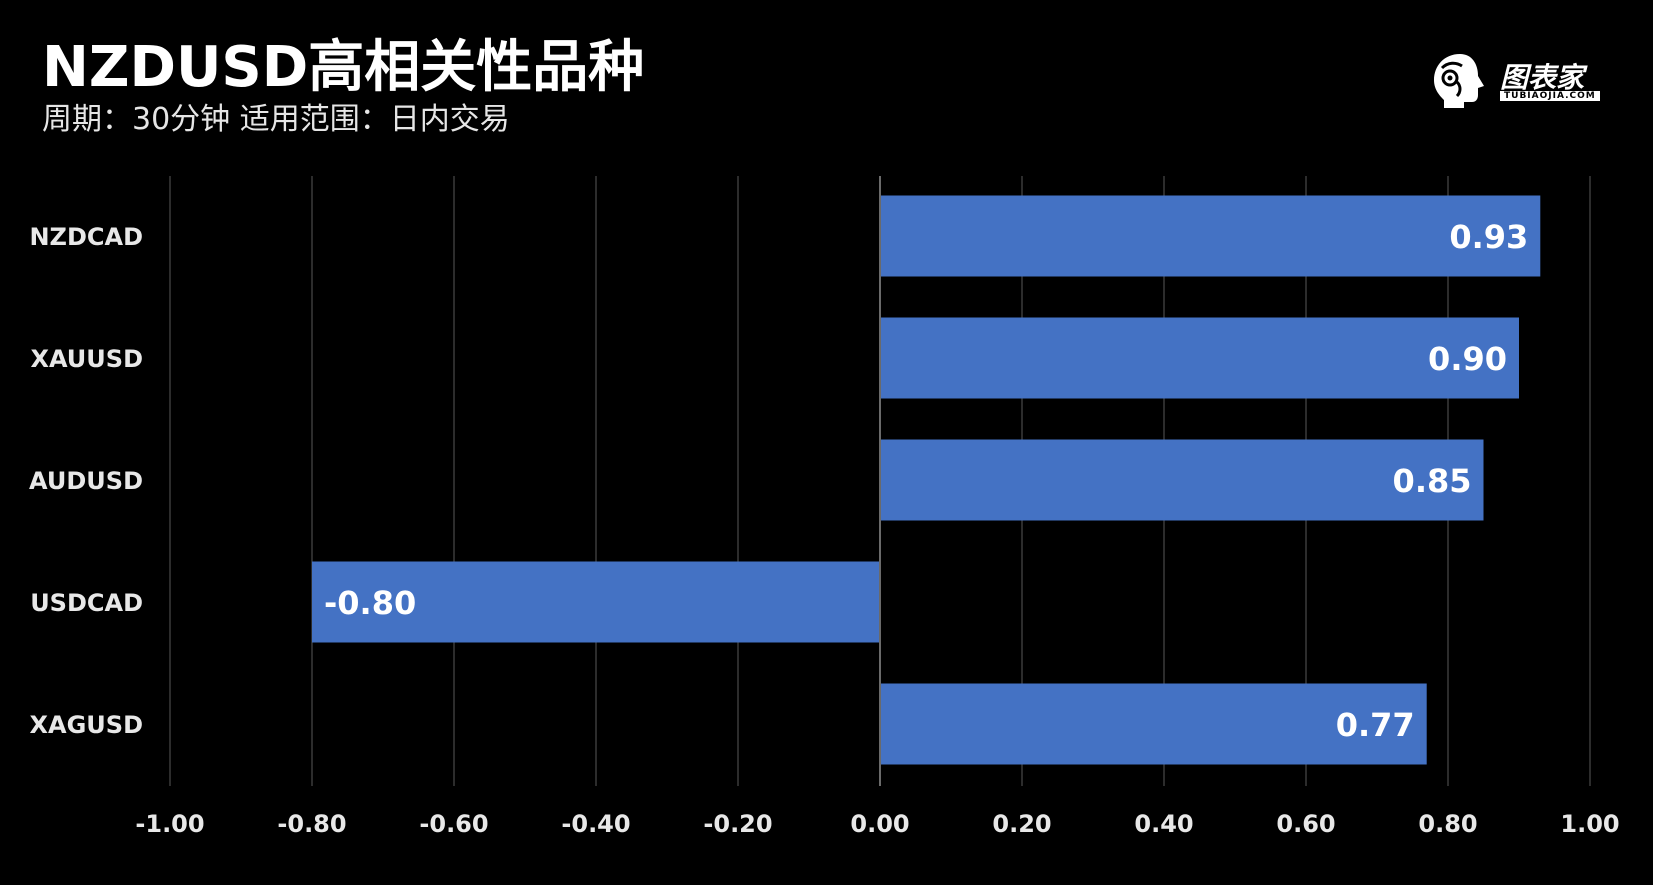 The width and height of the screenshot is (1653, 885). I want to click on logo-text: 图表家, so click(1542, 77).